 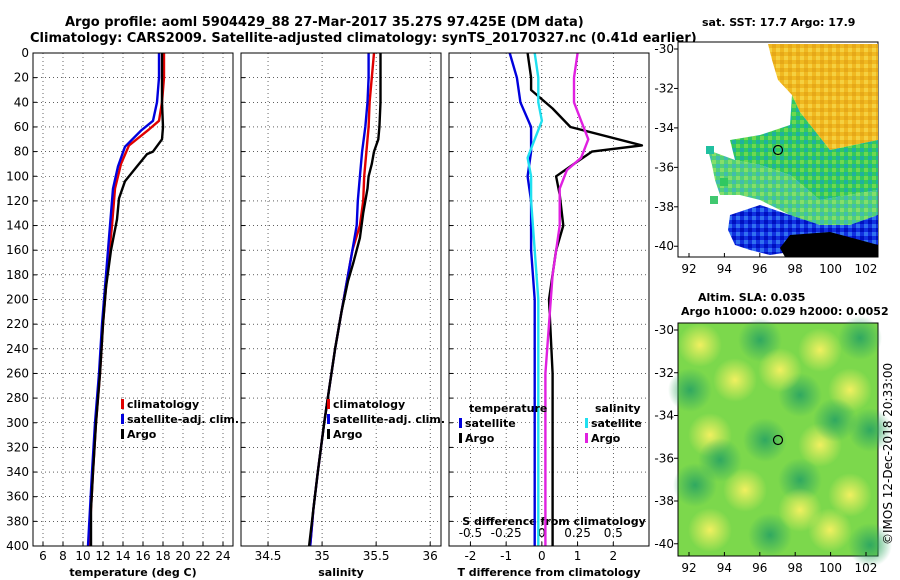 What do you see at coordinates (567, 299) in the screenshot?
I see `series-s-argo` at bounding box center [567, 299].